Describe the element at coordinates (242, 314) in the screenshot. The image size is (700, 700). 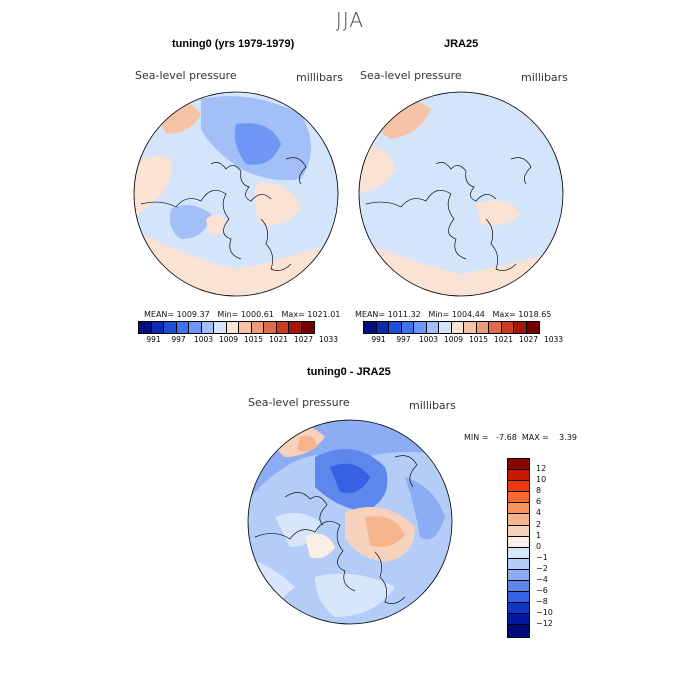
I see `left-stats: MEAN= 1009.37 Min= 1000.61 Max= 1021.01` at that location.